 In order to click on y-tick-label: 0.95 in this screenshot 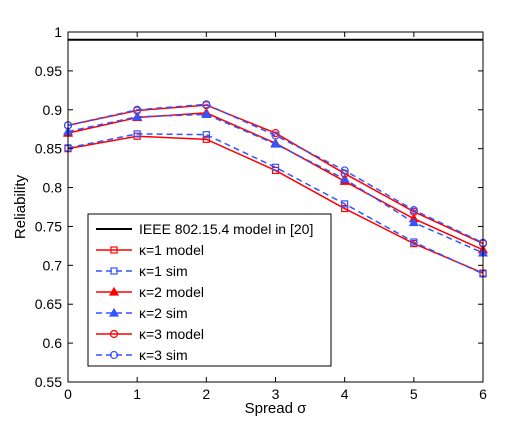, I will do `click(48, 71)`.